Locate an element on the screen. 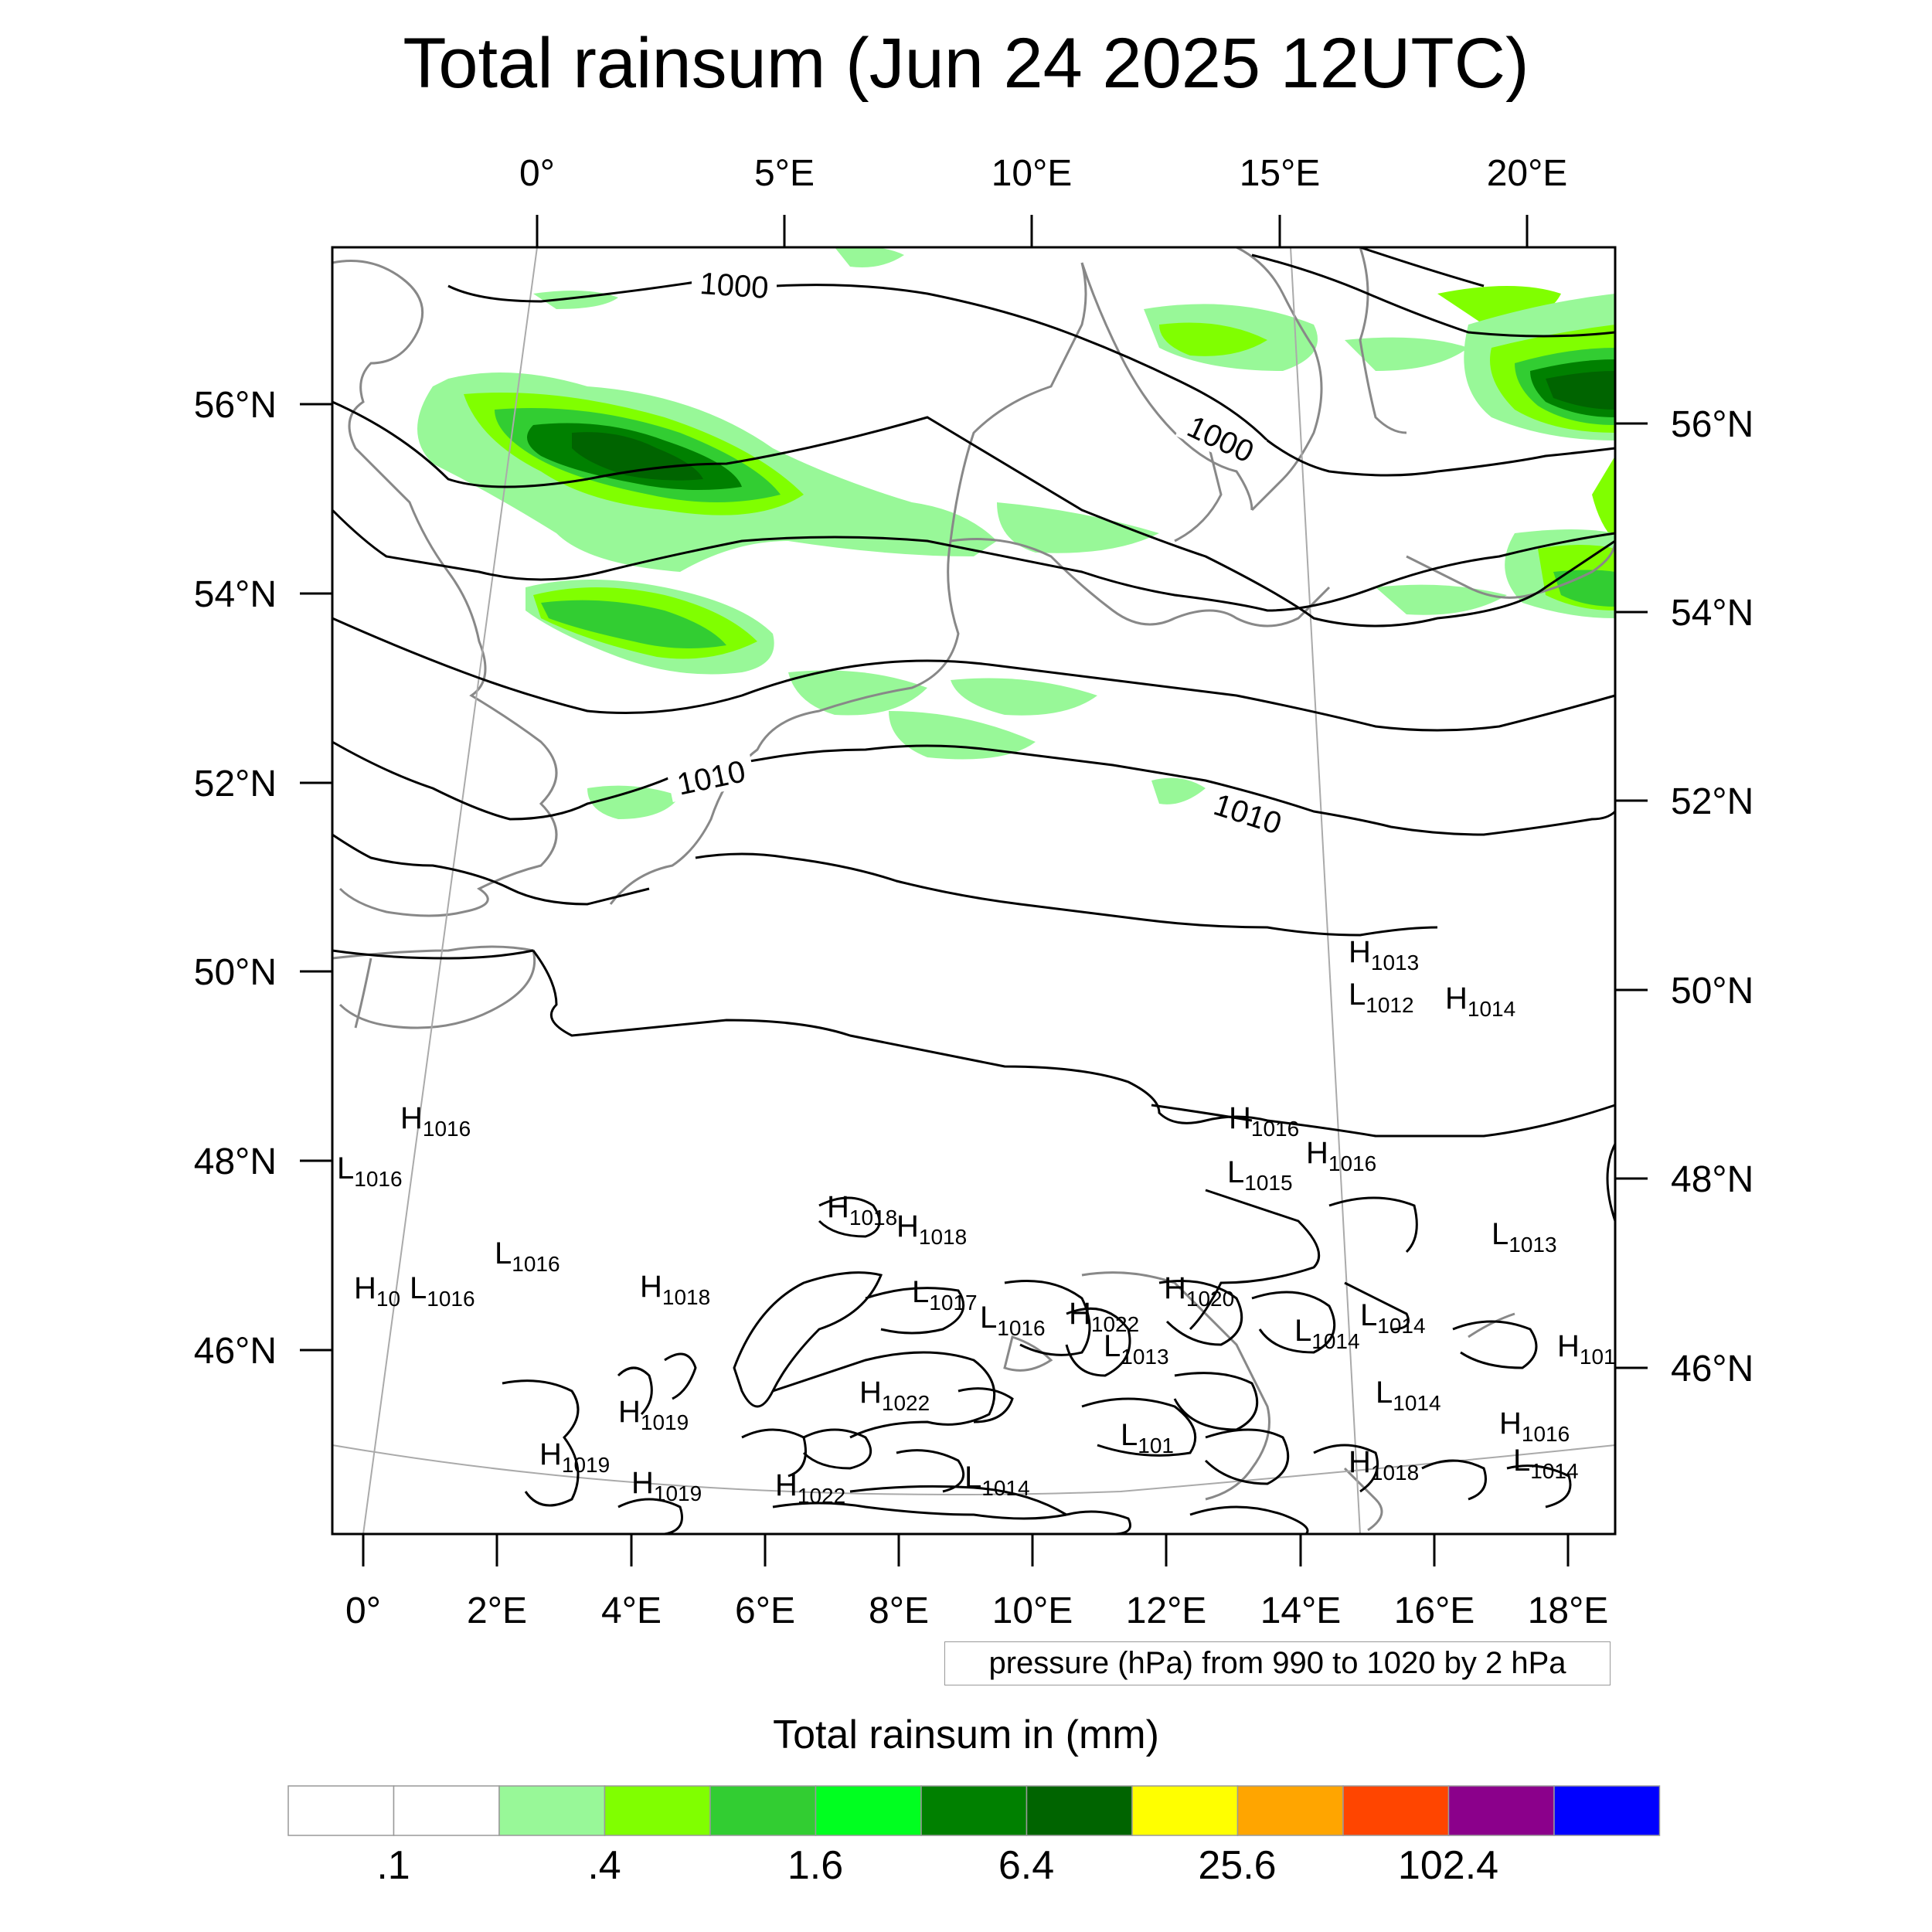  bottom-lon-label: 0° is located at coordinates (363, 1611).